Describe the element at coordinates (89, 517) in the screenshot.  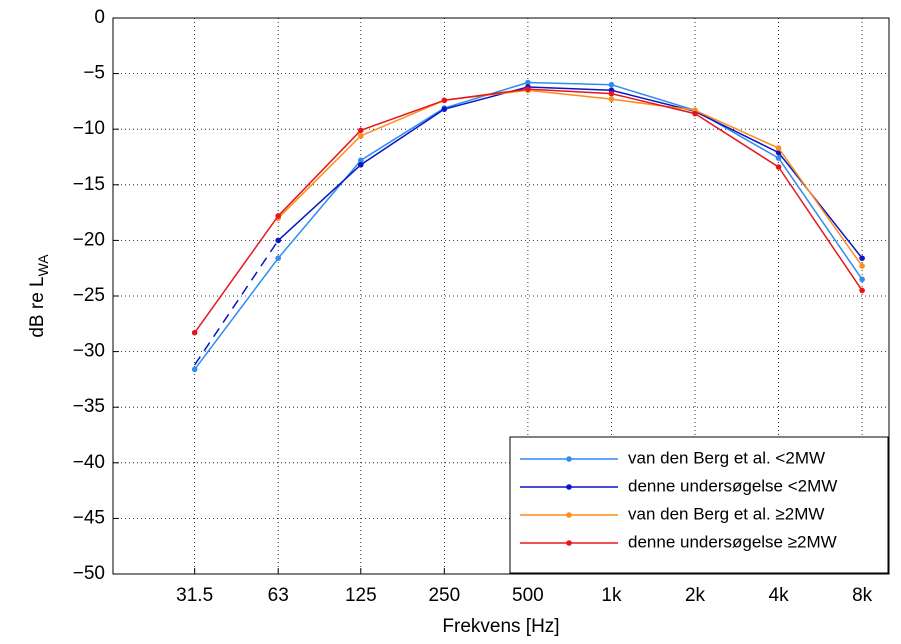
I see `y-tick-label: −45` at that location.